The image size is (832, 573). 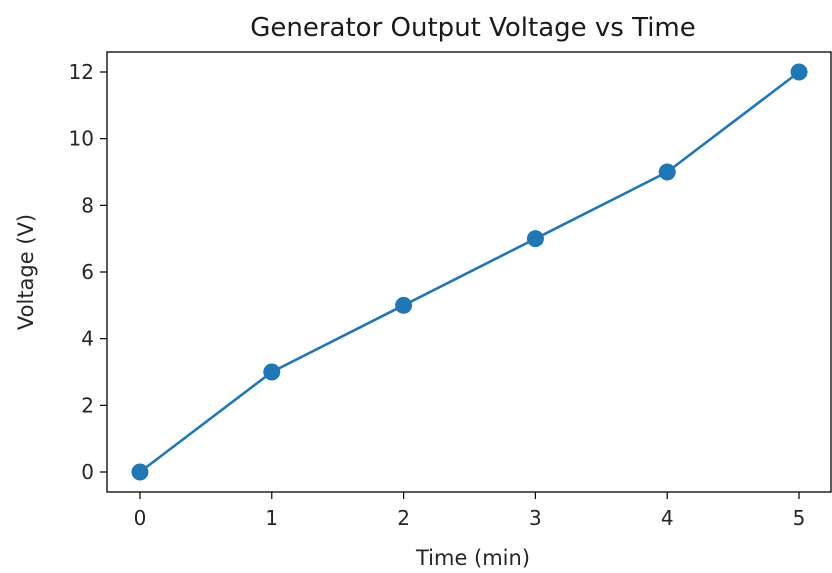 What do you see at coordinates (667, 518) in the screenshot?
I see `x-tick-label: 4` at bounding box center [667, 518].